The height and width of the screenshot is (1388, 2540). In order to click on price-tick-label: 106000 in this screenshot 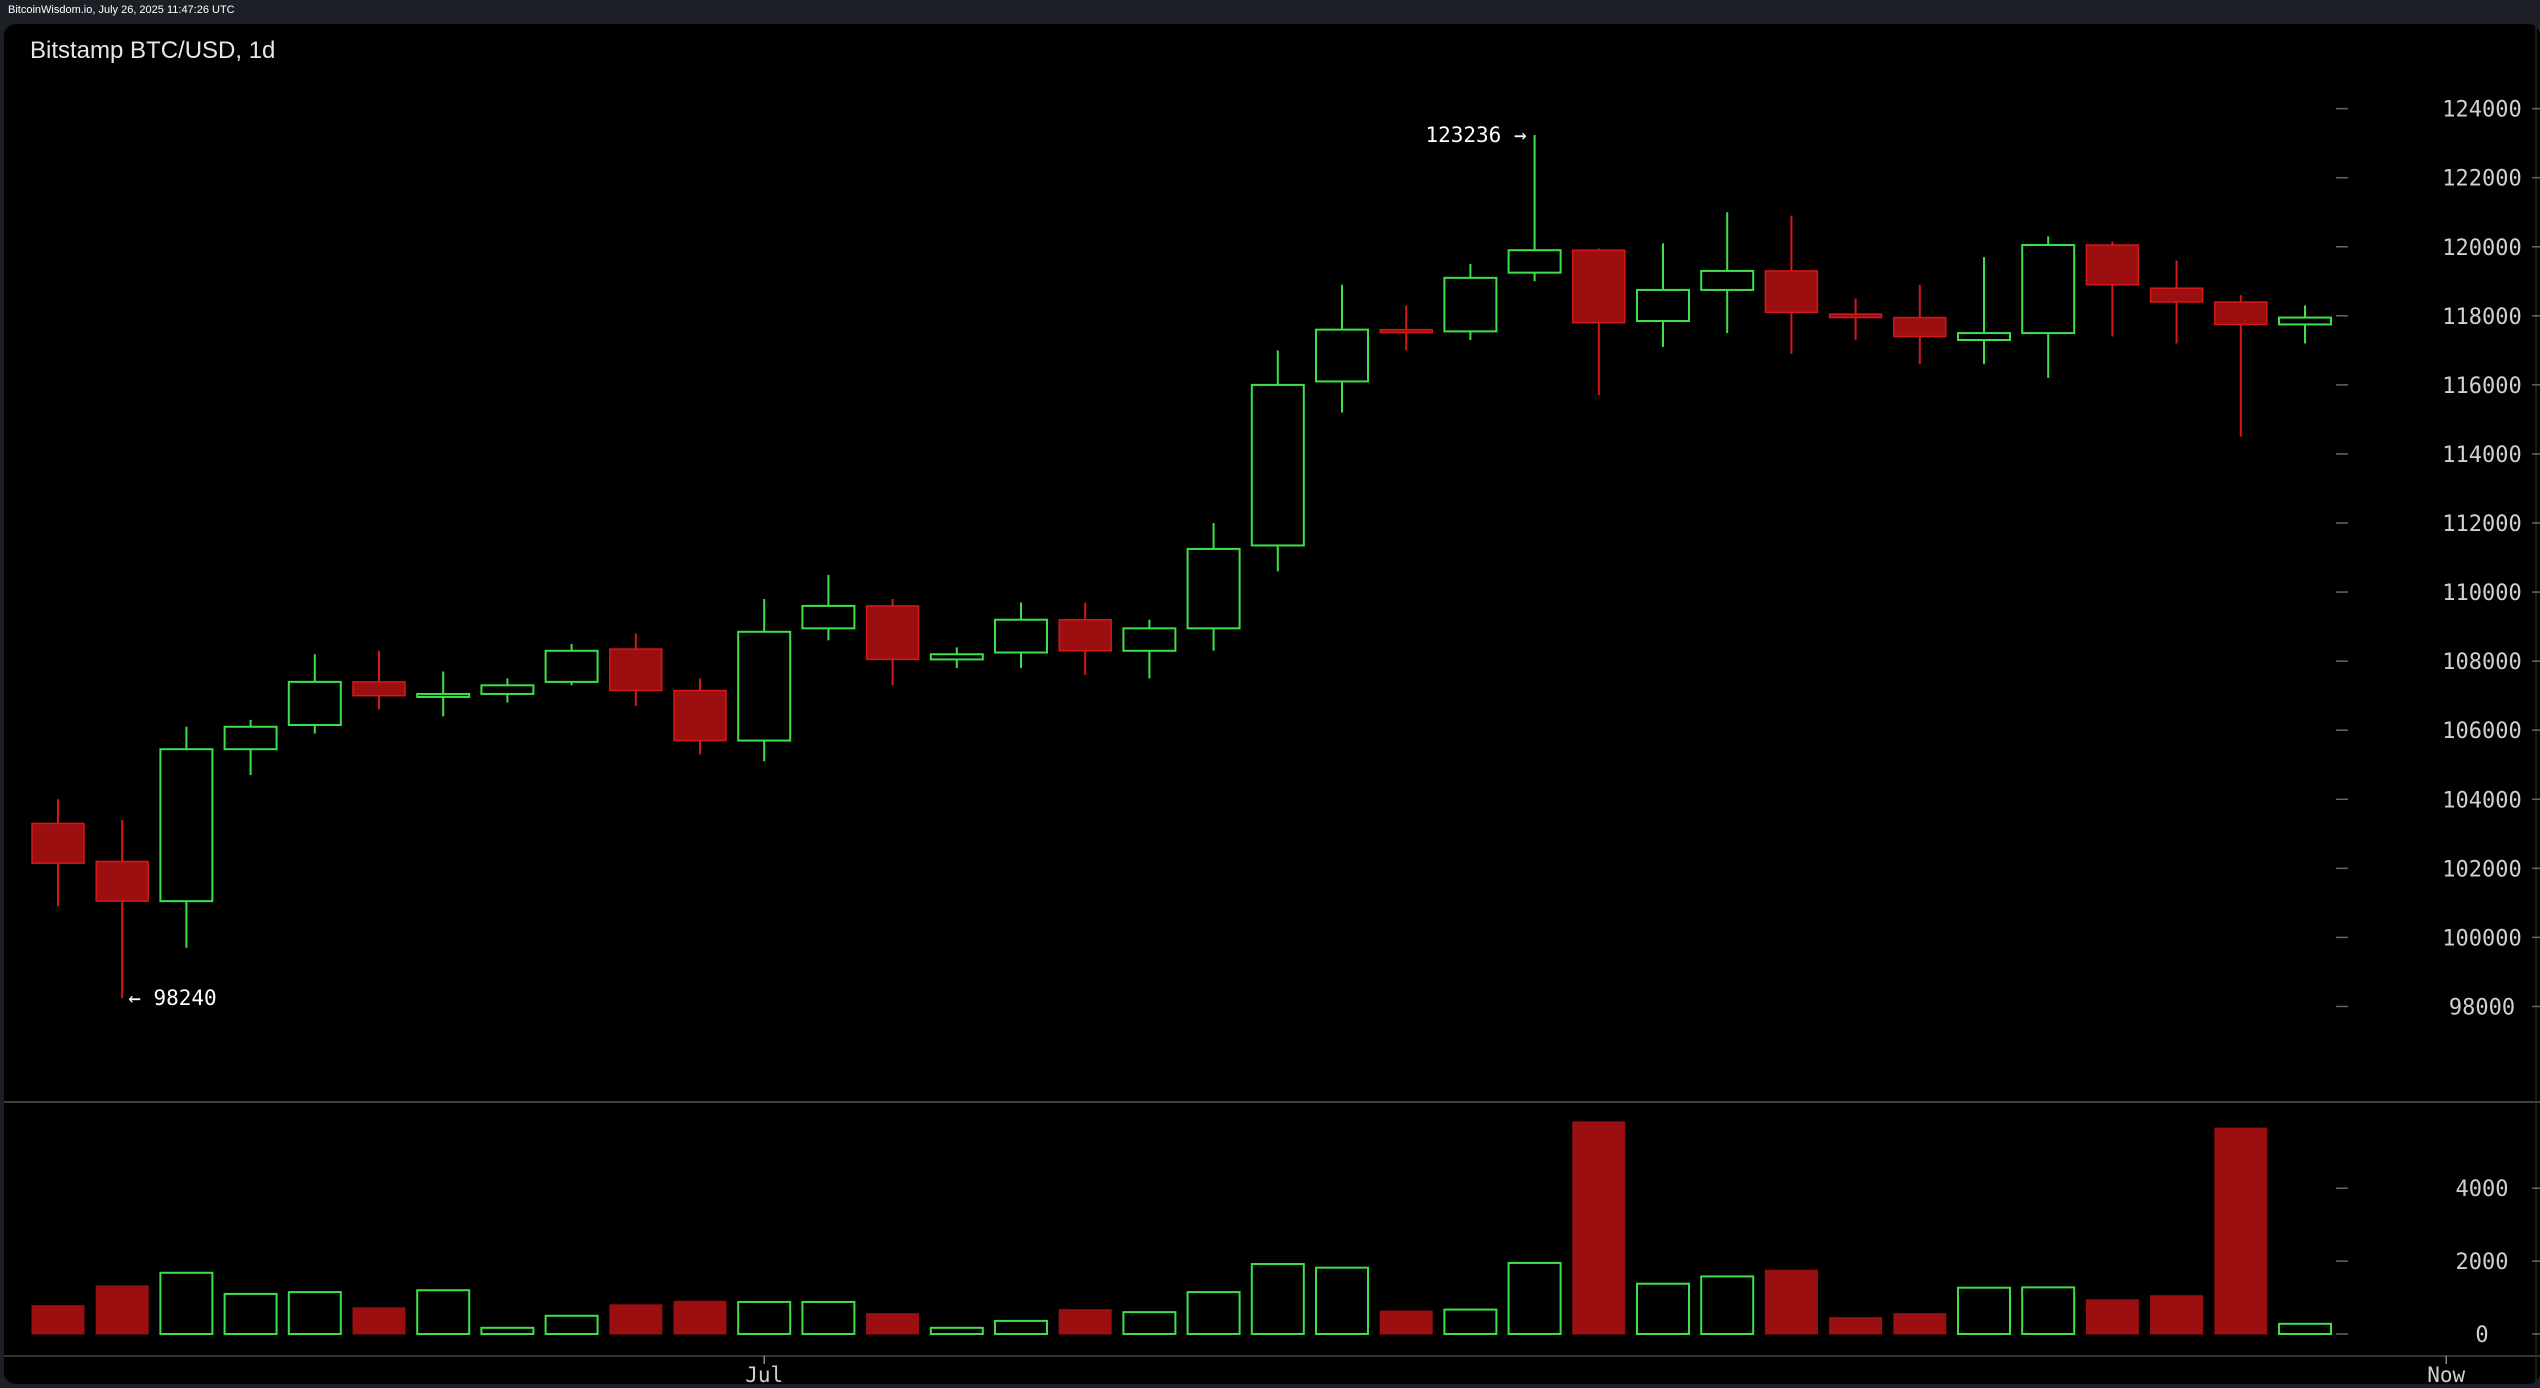, I will do `click(2481, 731)`.